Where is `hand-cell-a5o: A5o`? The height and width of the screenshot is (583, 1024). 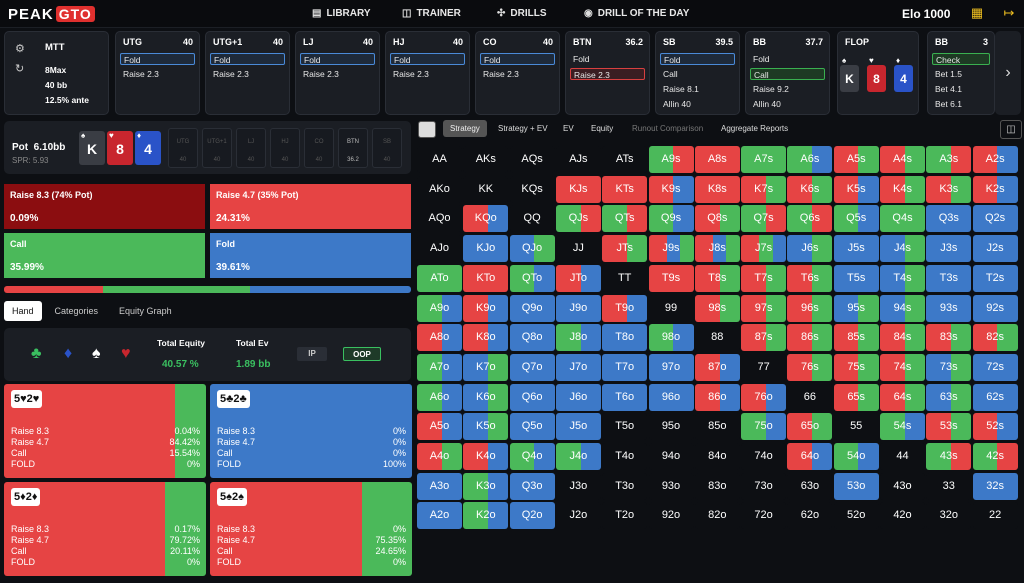 hand-cell-a5o: A5o is located at coordinates (439, 427).